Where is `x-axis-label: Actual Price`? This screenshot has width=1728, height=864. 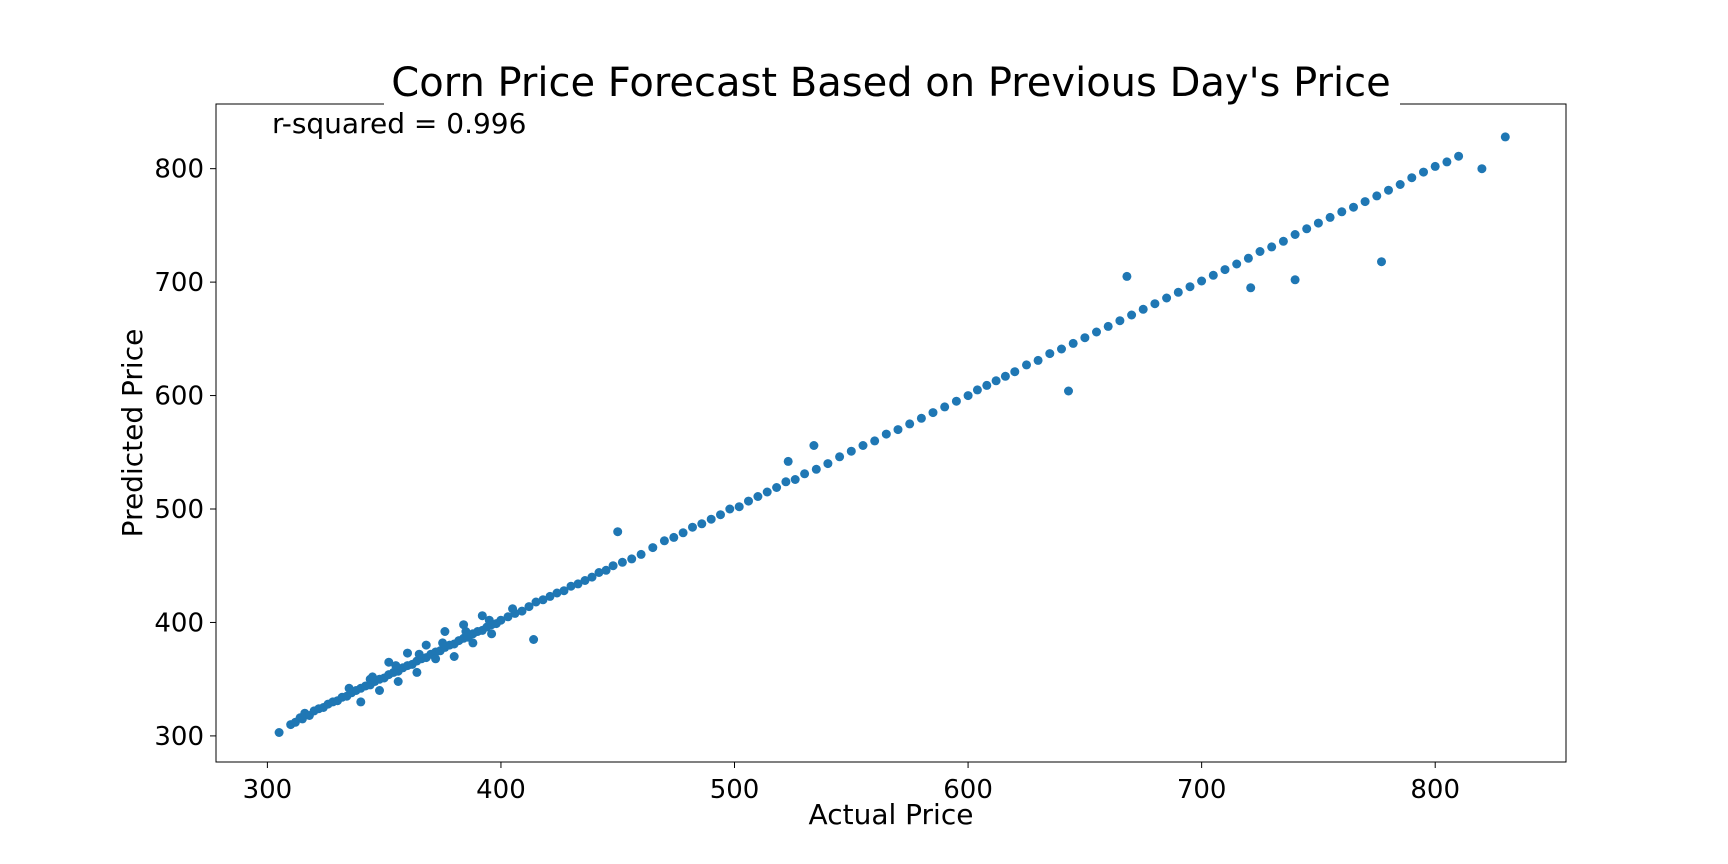
x-axis-label: Actual Price is located at coordinates (891, 814).